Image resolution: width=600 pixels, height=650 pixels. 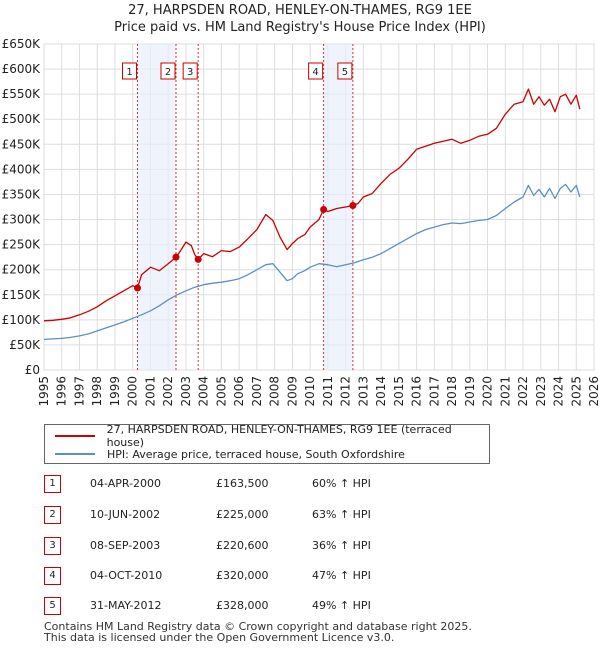 What do you see at coordinates (75, 454) in the screenshot?
I see `legend-swatch-hpi` at bounding box center [75, 454].